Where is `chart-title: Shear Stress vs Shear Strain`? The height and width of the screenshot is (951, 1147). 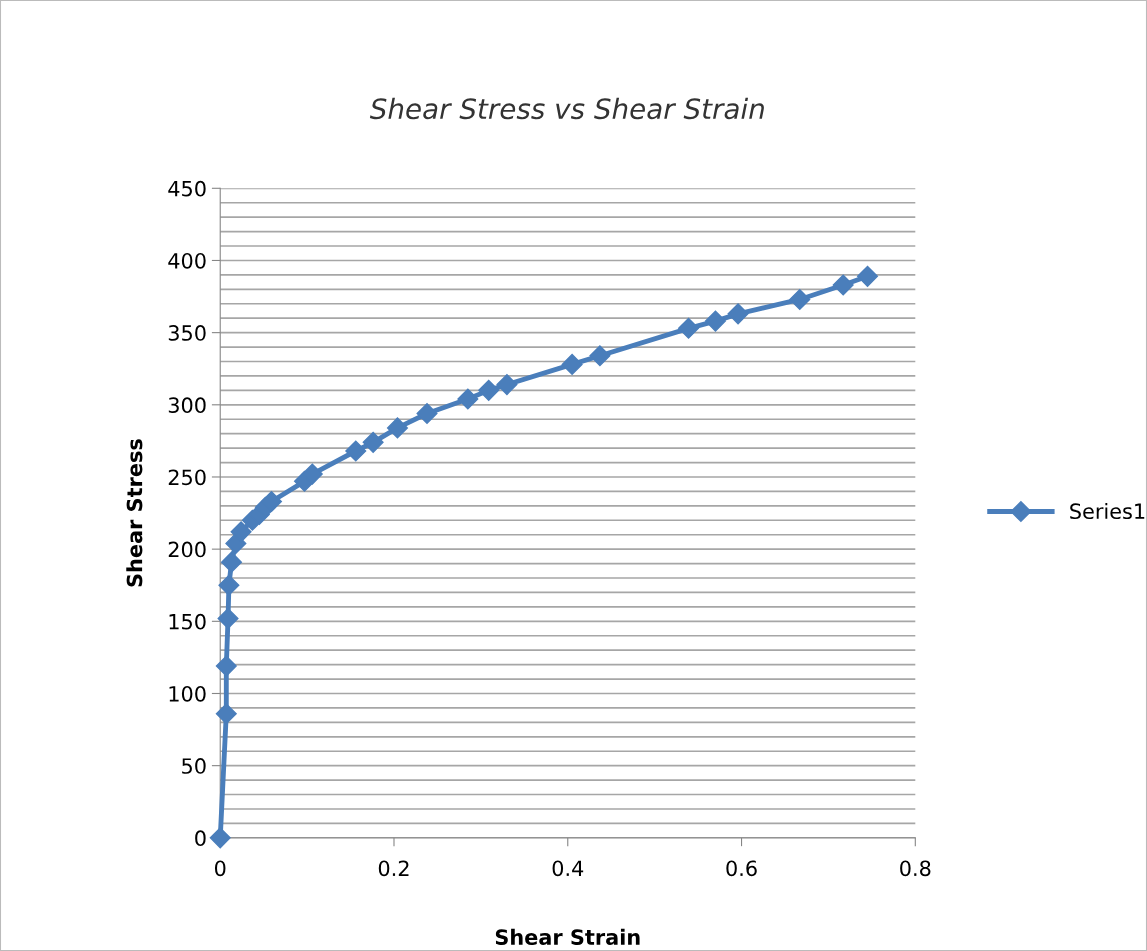
chart-title: Shear Stress vs Shear Strain is located at coordinates (566, 108).